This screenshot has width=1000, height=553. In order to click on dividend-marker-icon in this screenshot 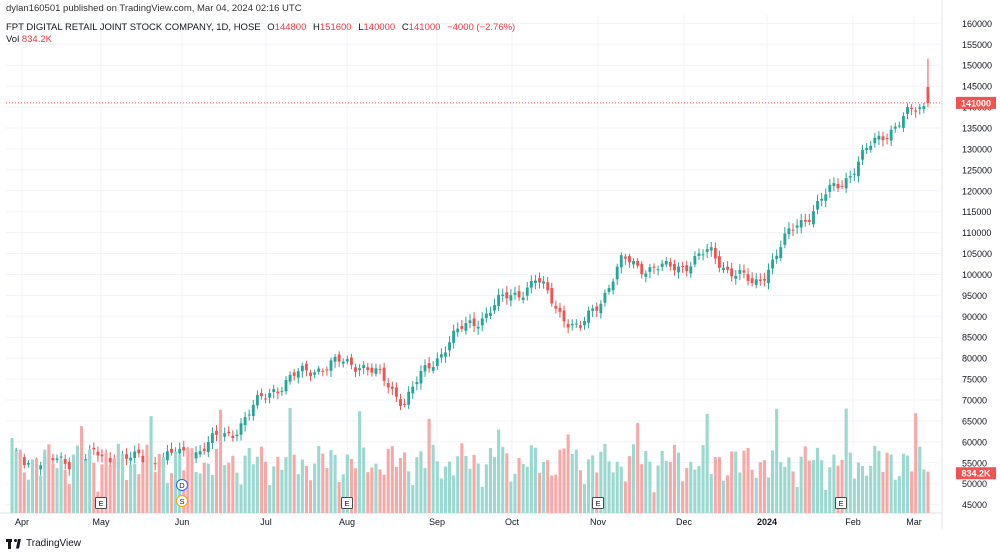, I will do `click(182, 485)`.